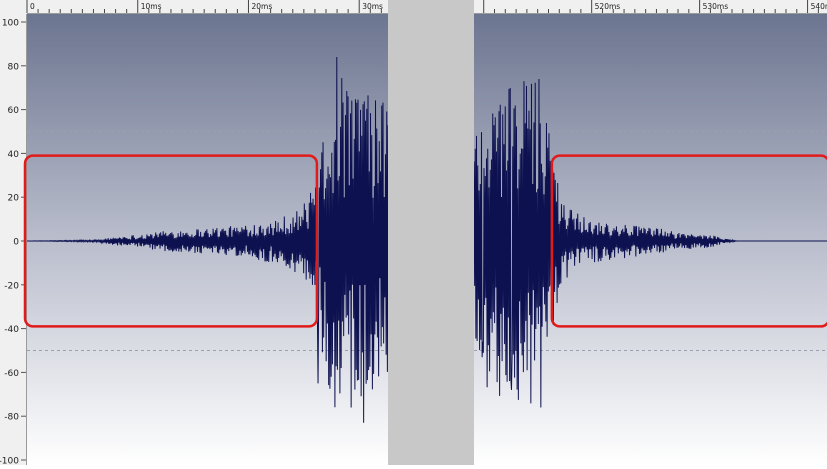  I want to click on time-ruler-right, so click(650, 7).